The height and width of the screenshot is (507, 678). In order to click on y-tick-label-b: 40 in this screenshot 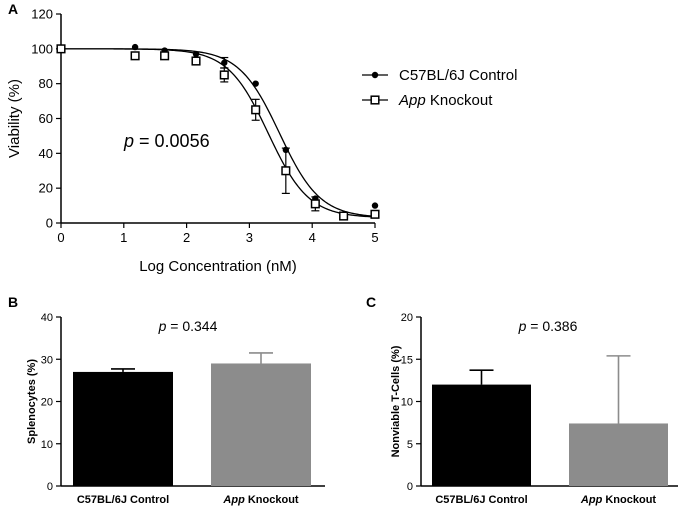, I will do `click(47, 318)`.